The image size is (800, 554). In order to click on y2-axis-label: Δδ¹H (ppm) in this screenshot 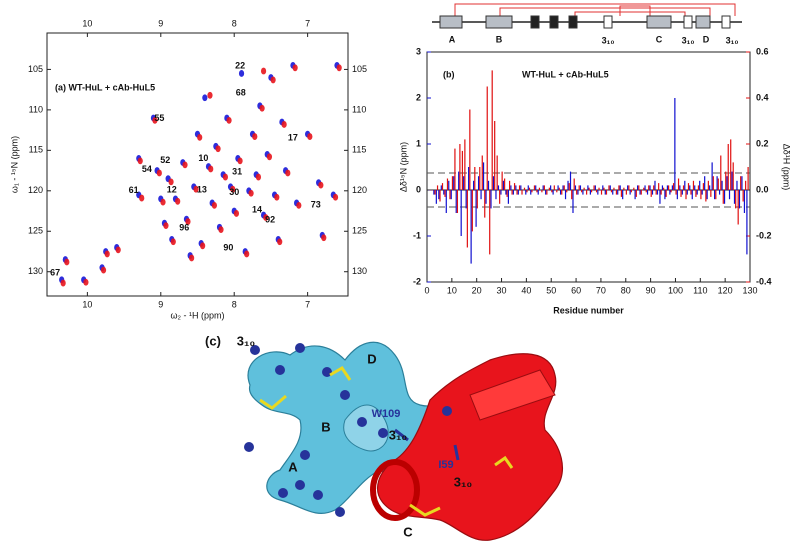, I will do `click(787, 167)`.